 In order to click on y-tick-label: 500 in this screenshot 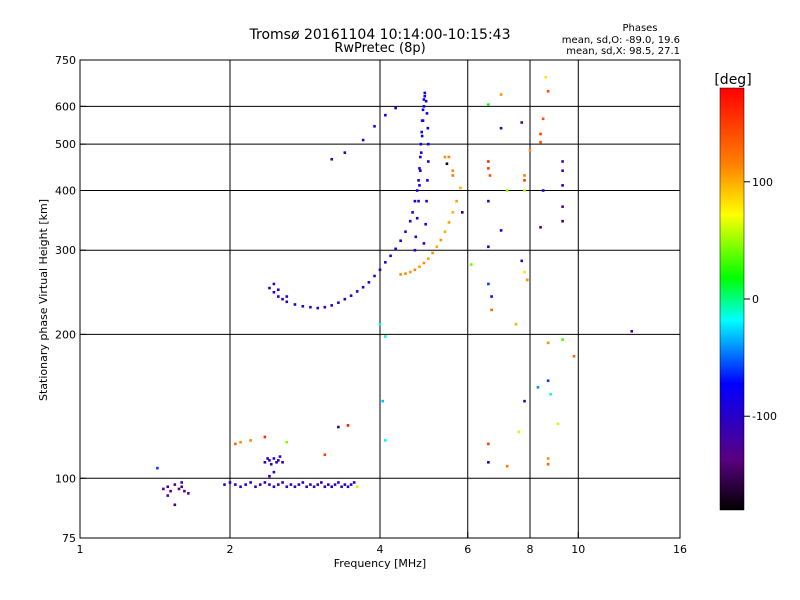, I will do `click(65, 144)`.